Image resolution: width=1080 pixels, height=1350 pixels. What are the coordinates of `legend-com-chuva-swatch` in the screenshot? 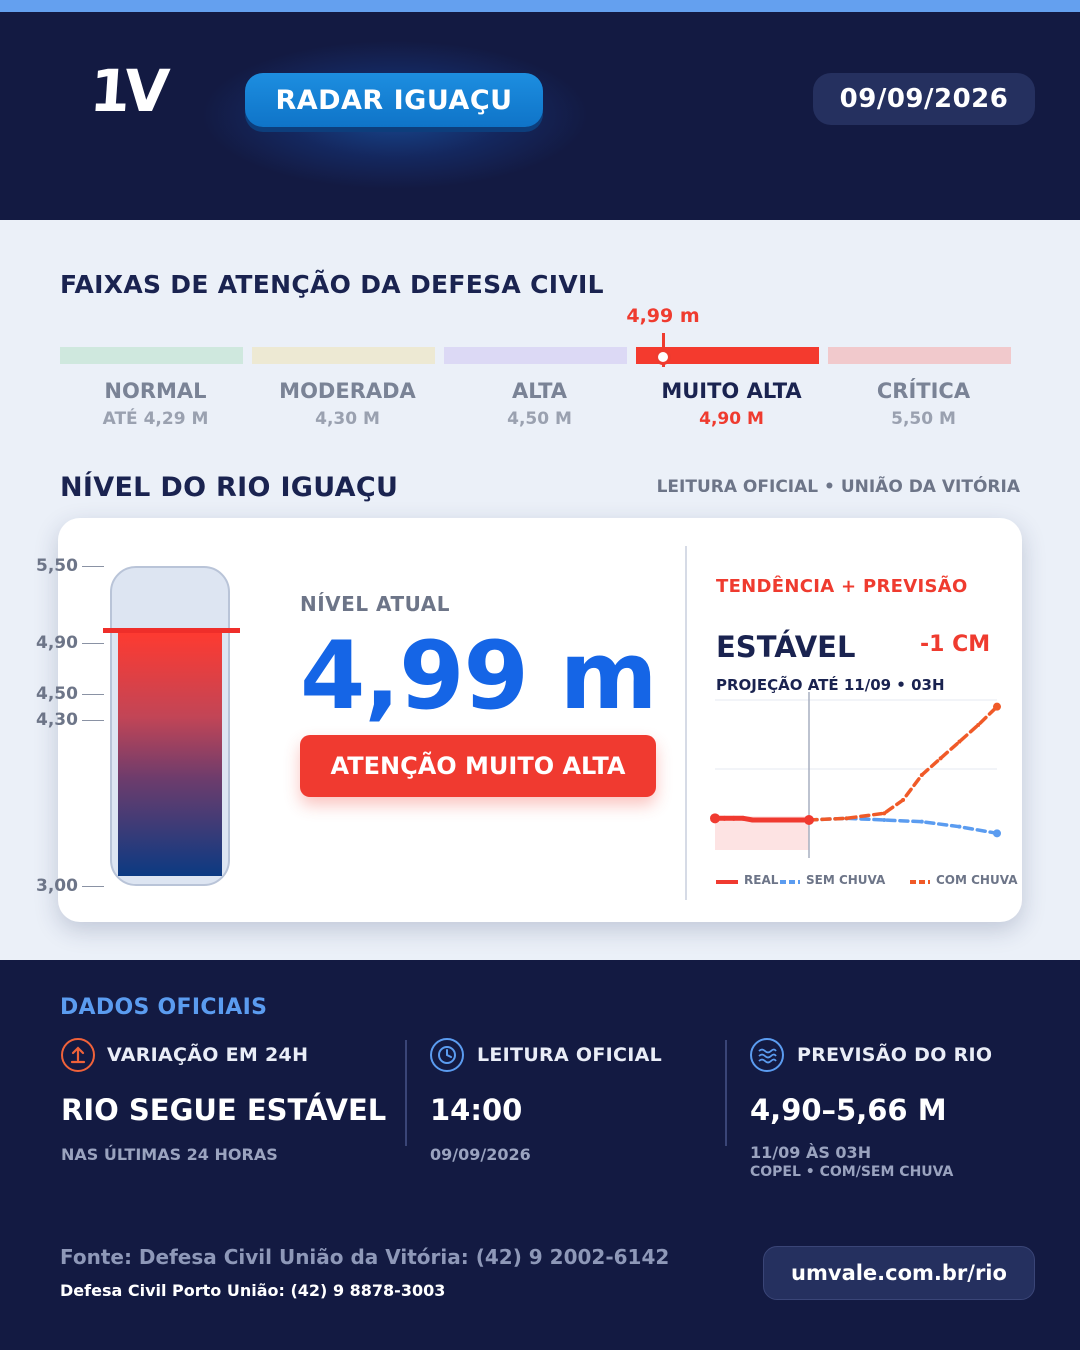 It's located at (920, 882).